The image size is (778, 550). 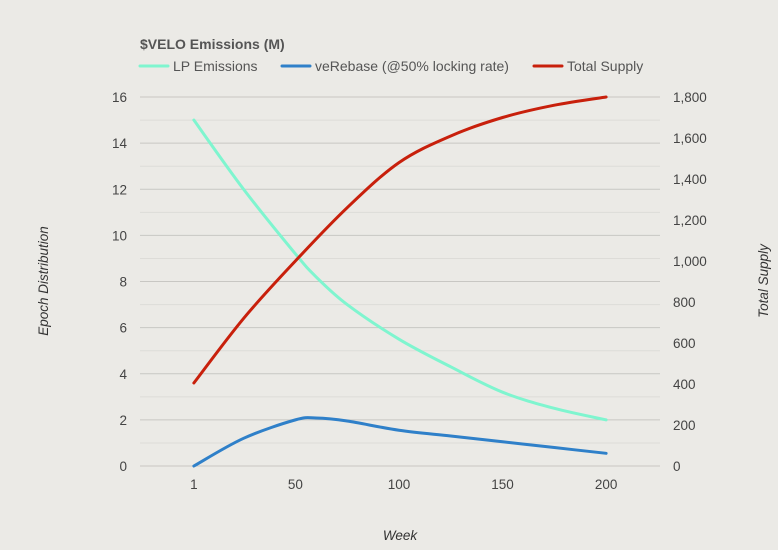 I want to click on y-right-tick-label: 800, so click(x=684, y=302).